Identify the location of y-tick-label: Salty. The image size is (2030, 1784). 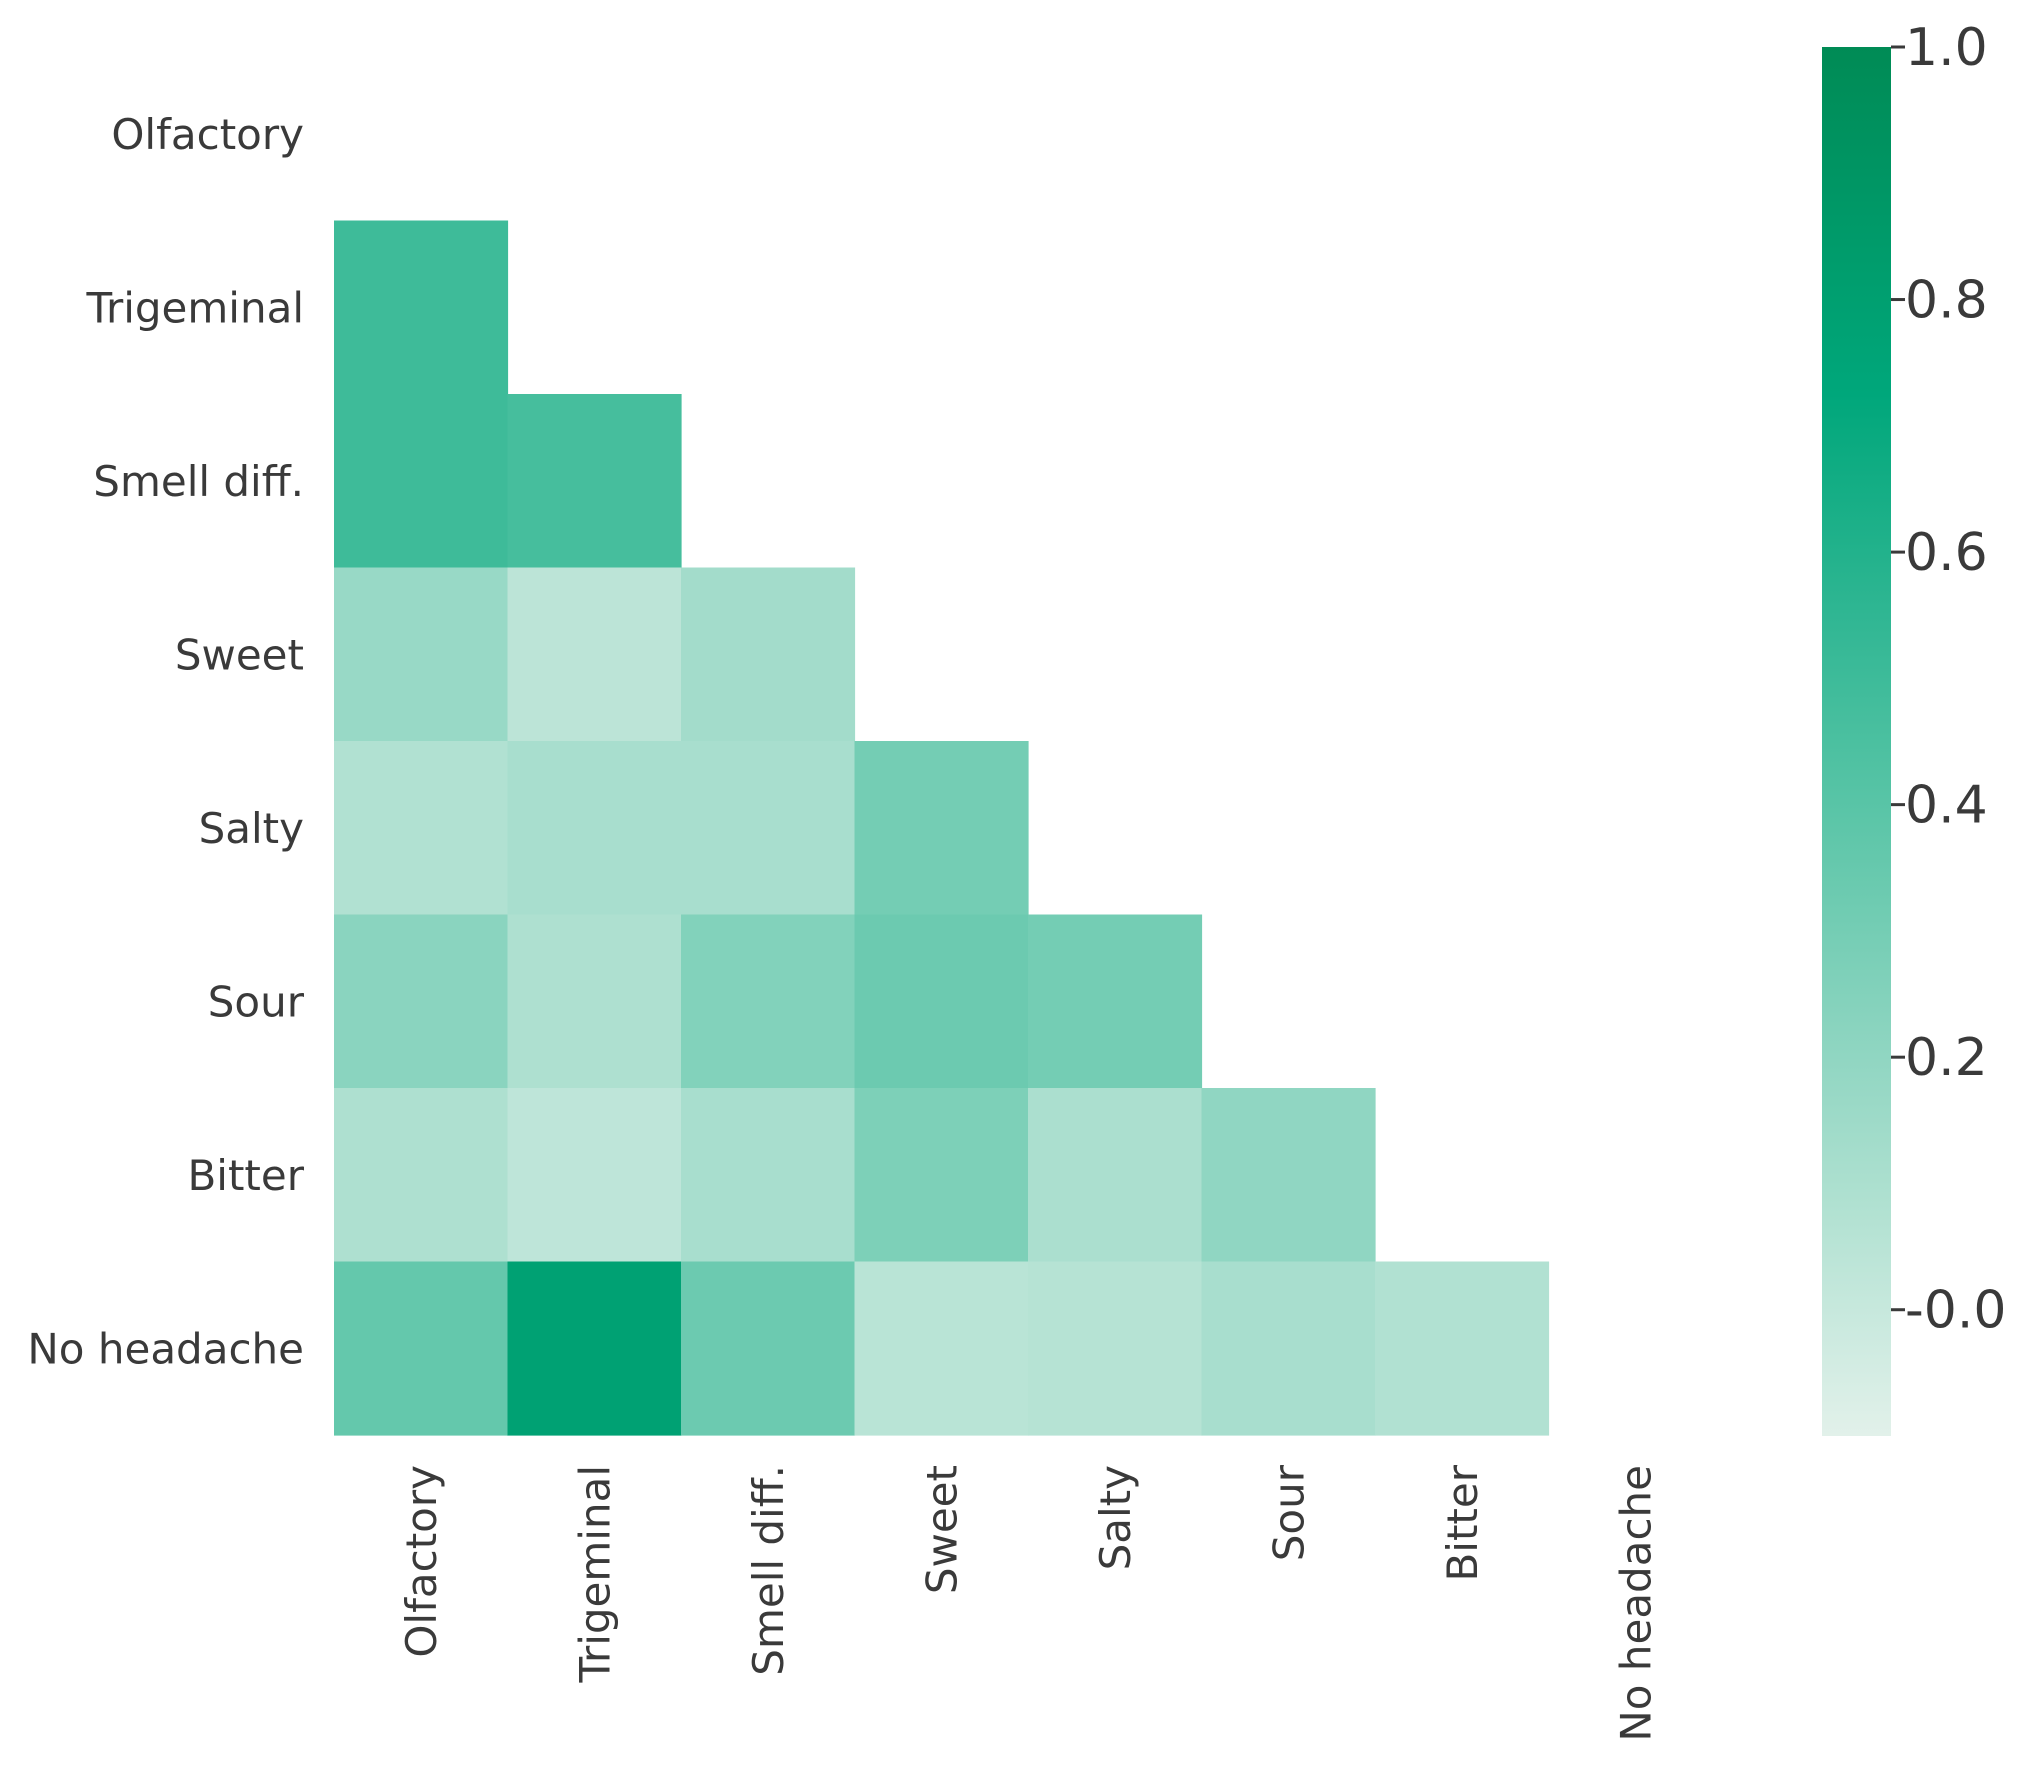
(251, 828).